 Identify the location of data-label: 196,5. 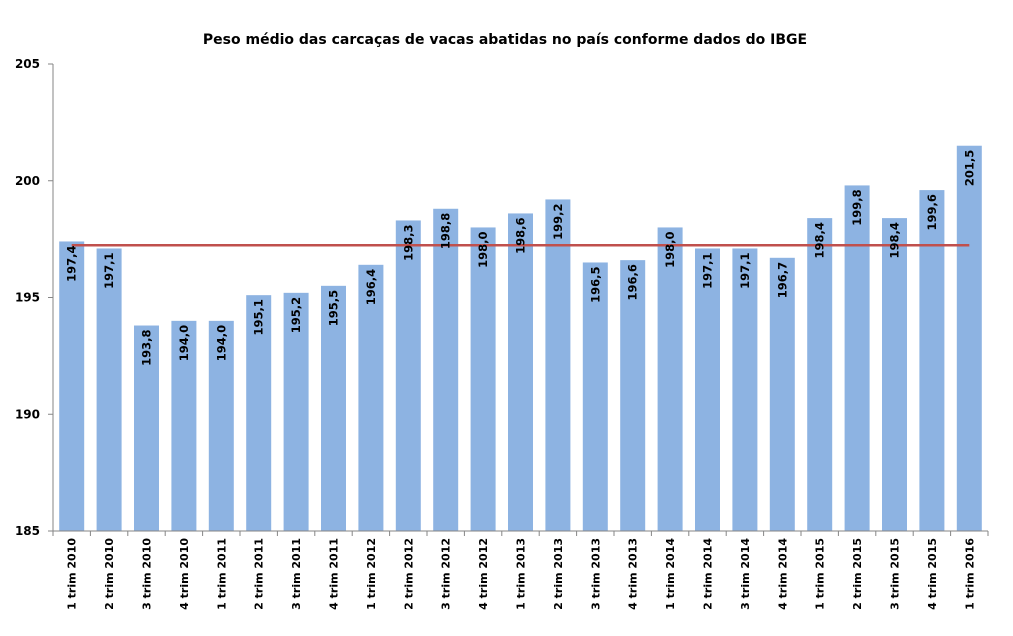
(595, 284).